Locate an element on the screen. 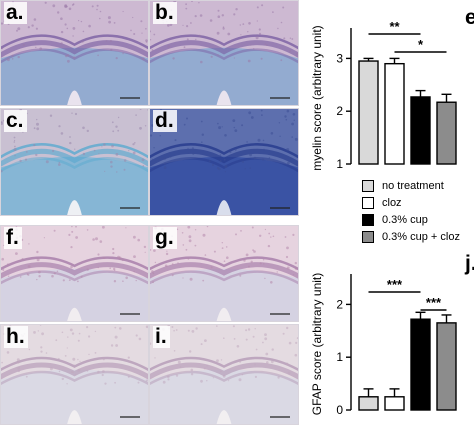 Image resolution: width=474 pixels, height=425 pixels. ventricle-gap is located at coordinates (224, 417).